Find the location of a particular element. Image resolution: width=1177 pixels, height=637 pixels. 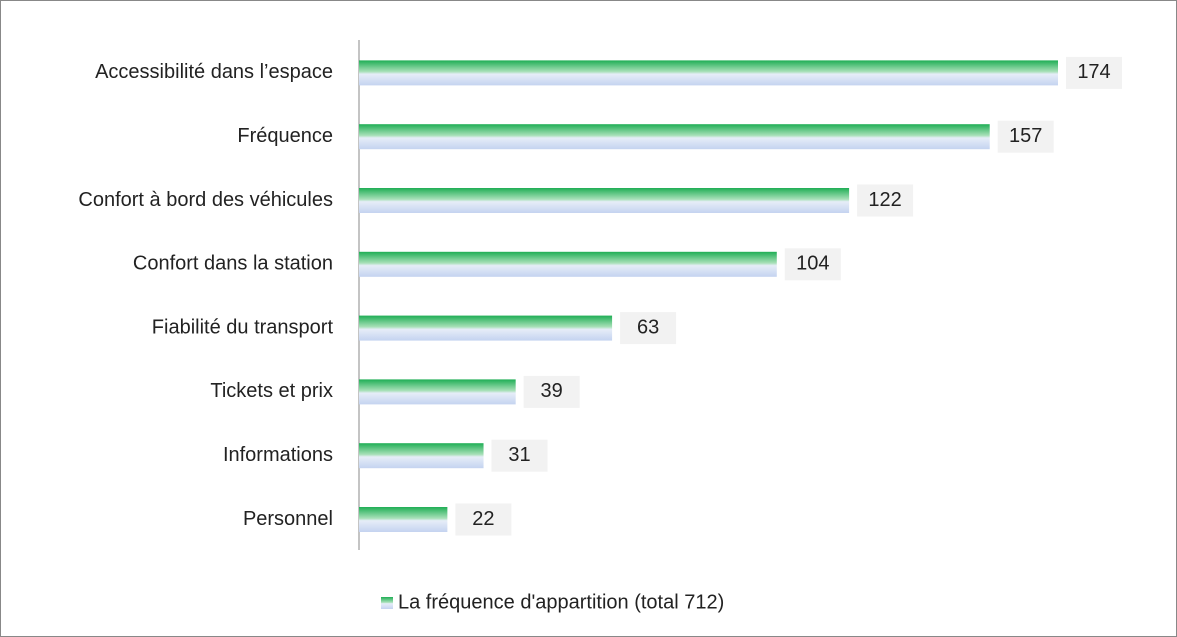

value-label: 22 is located at coordinates (483, 519).